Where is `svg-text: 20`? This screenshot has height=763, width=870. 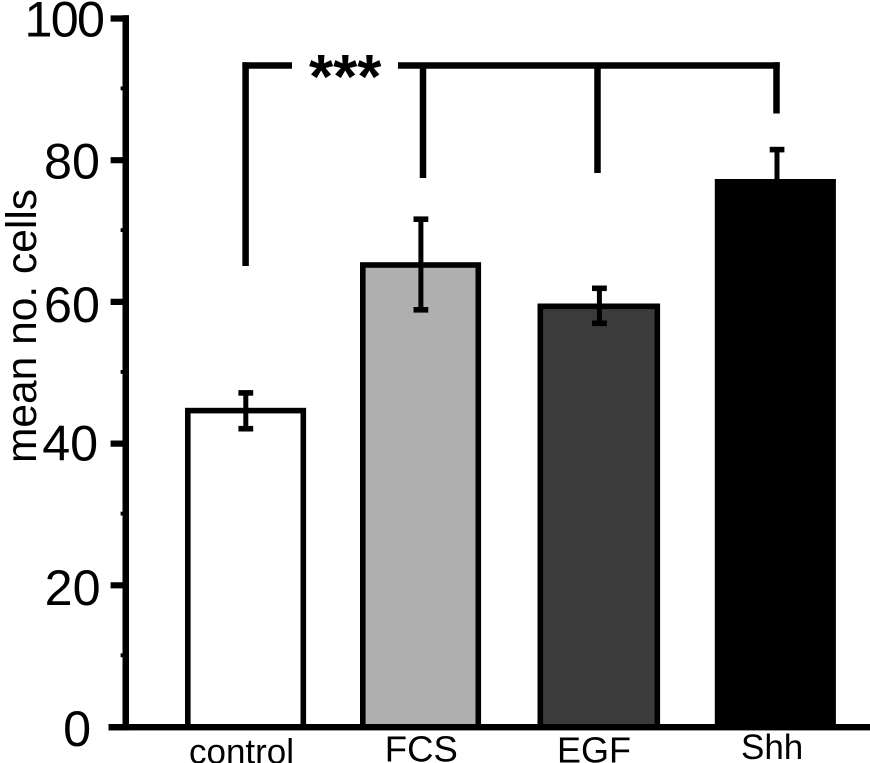
svg-text: 20 is located at coordinates (73, 587).